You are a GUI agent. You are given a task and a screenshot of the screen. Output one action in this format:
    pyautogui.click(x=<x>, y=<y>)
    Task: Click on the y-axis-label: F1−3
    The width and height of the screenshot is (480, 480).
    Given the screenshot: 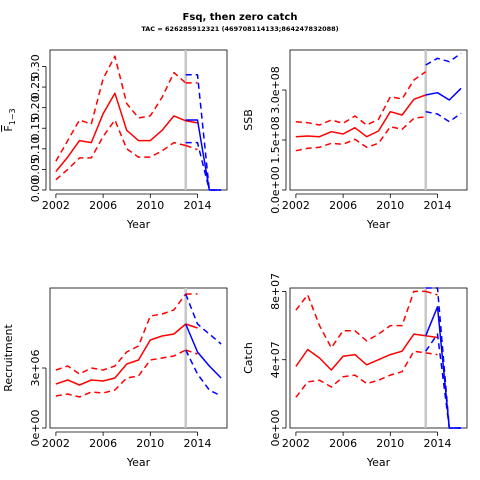 What is the action you would take?
    pyautogui.click(x=9, y=119)
    